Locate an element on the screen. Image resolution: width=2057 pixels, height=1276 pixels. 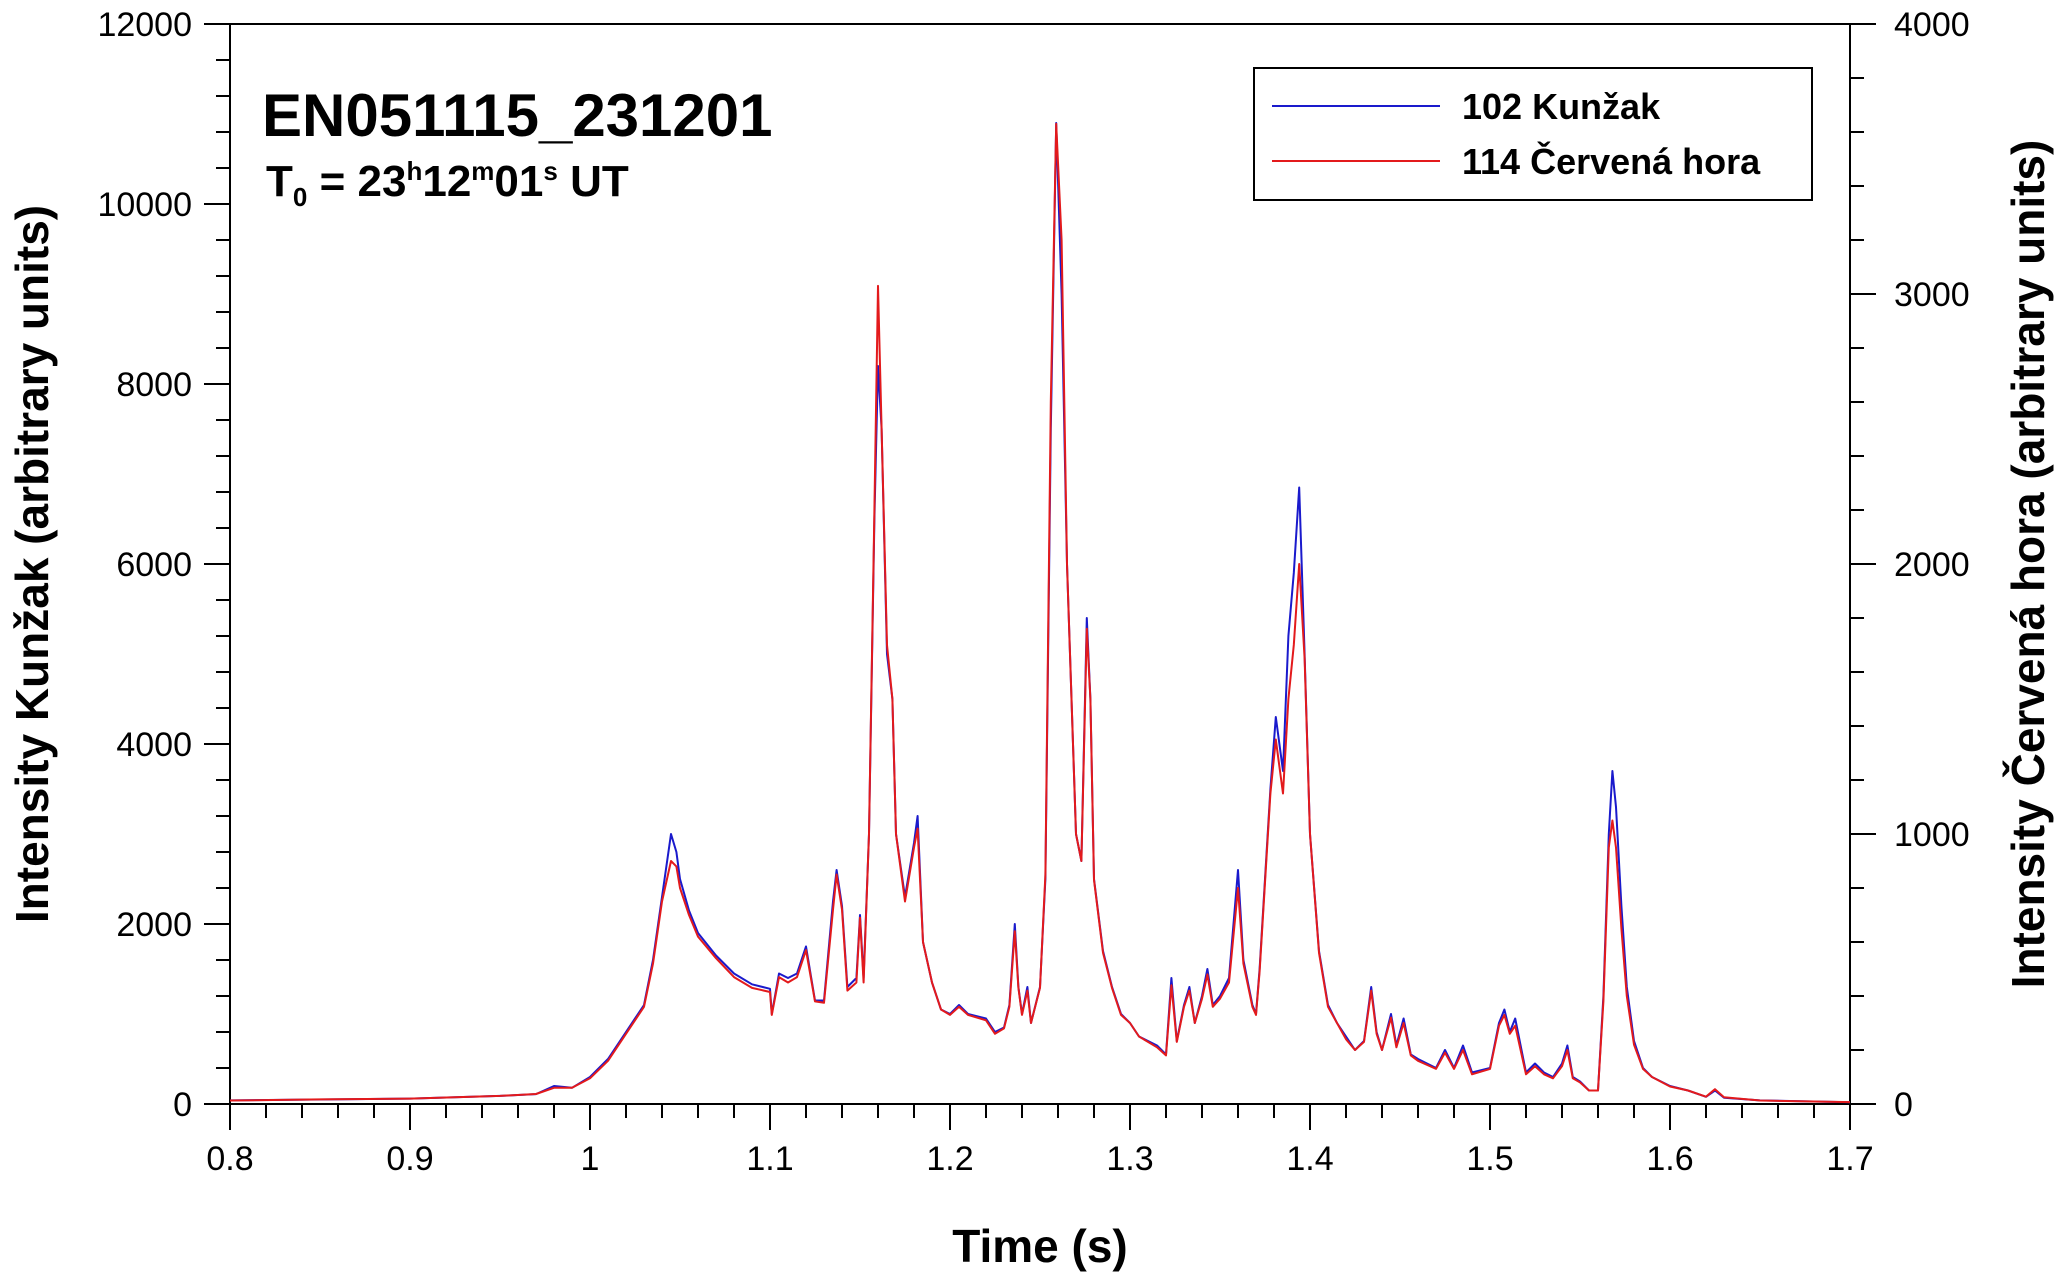
y-left-axis-ticks: 0 2000 4000 6000 8000 10000 12000 is located at coordinates (163, 565).